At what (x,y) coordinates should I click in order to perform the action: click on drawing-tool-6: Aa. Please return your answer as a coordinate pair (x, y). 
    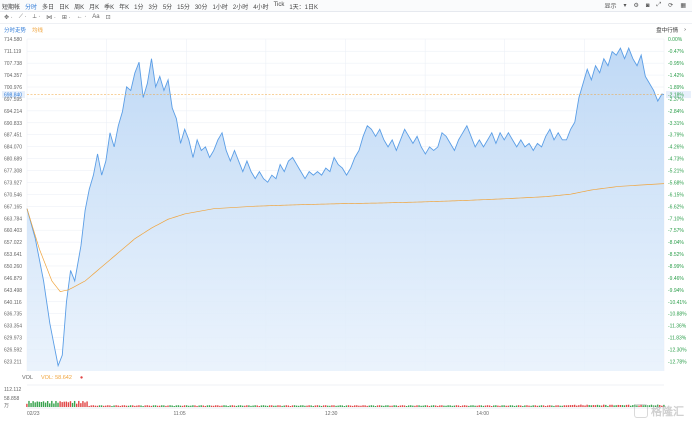
    Looking at the image, I should click on (96, 17).